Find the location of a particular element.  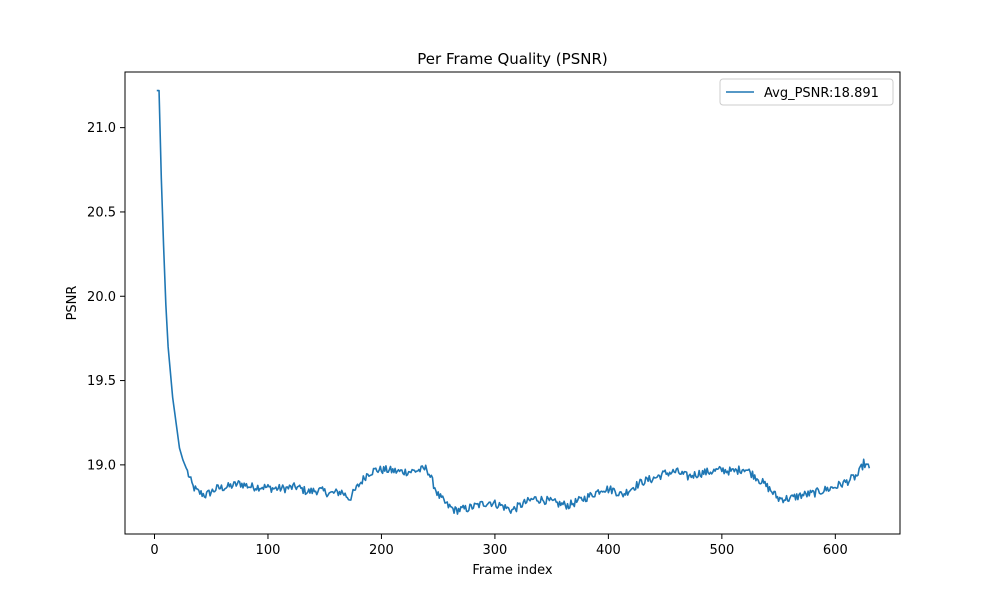

x-tick-label: 0 is located at coordinates (154, 550).